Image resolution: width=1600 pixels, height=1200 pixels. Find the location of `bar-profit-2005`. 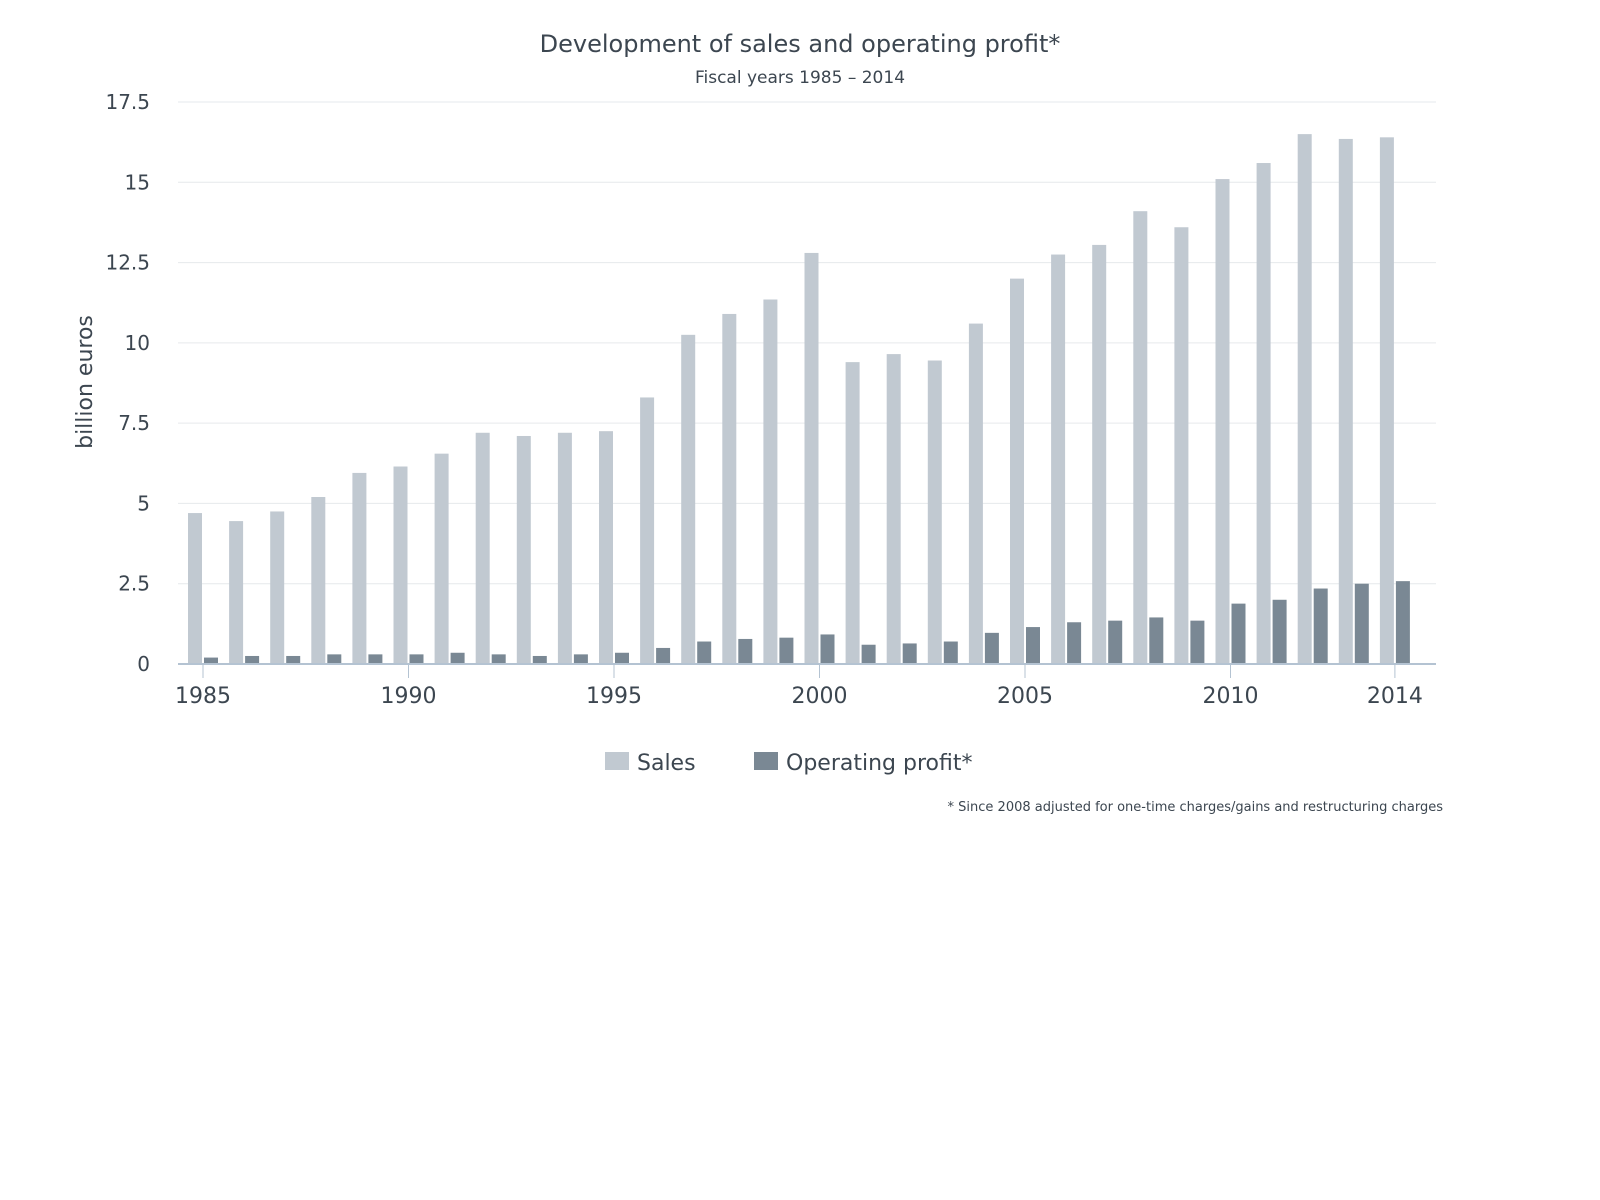

bar-profit-2005 is located at coordinates (1033, 645).